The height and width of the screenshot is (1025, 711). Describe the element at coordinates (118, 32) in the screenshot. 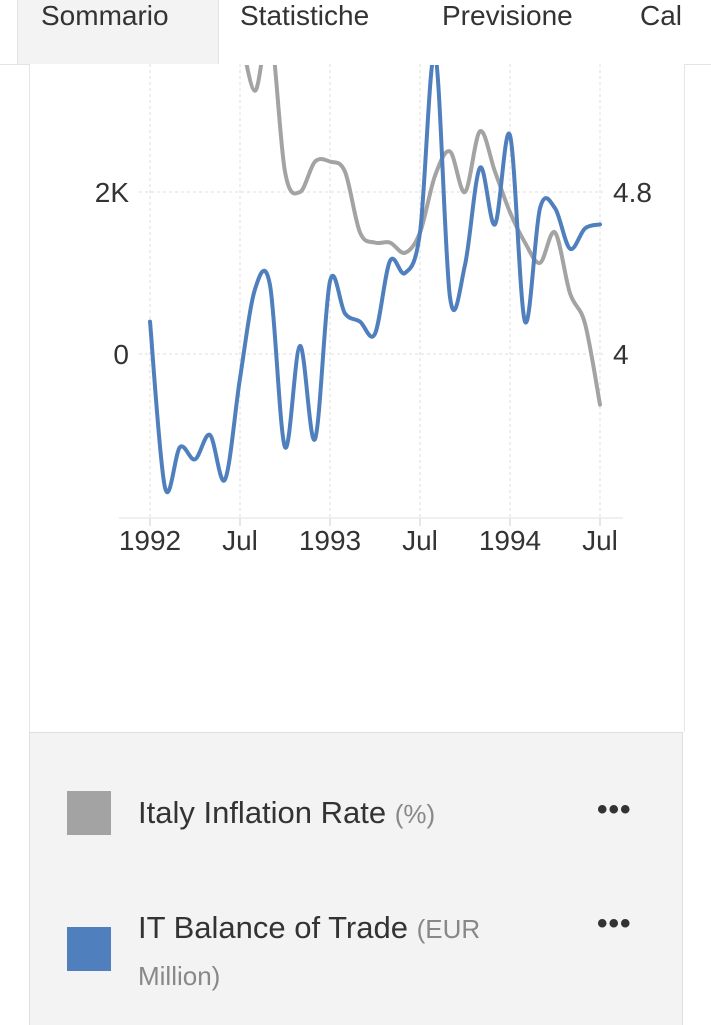

I see `tab-sommario: Sommario` at that location.